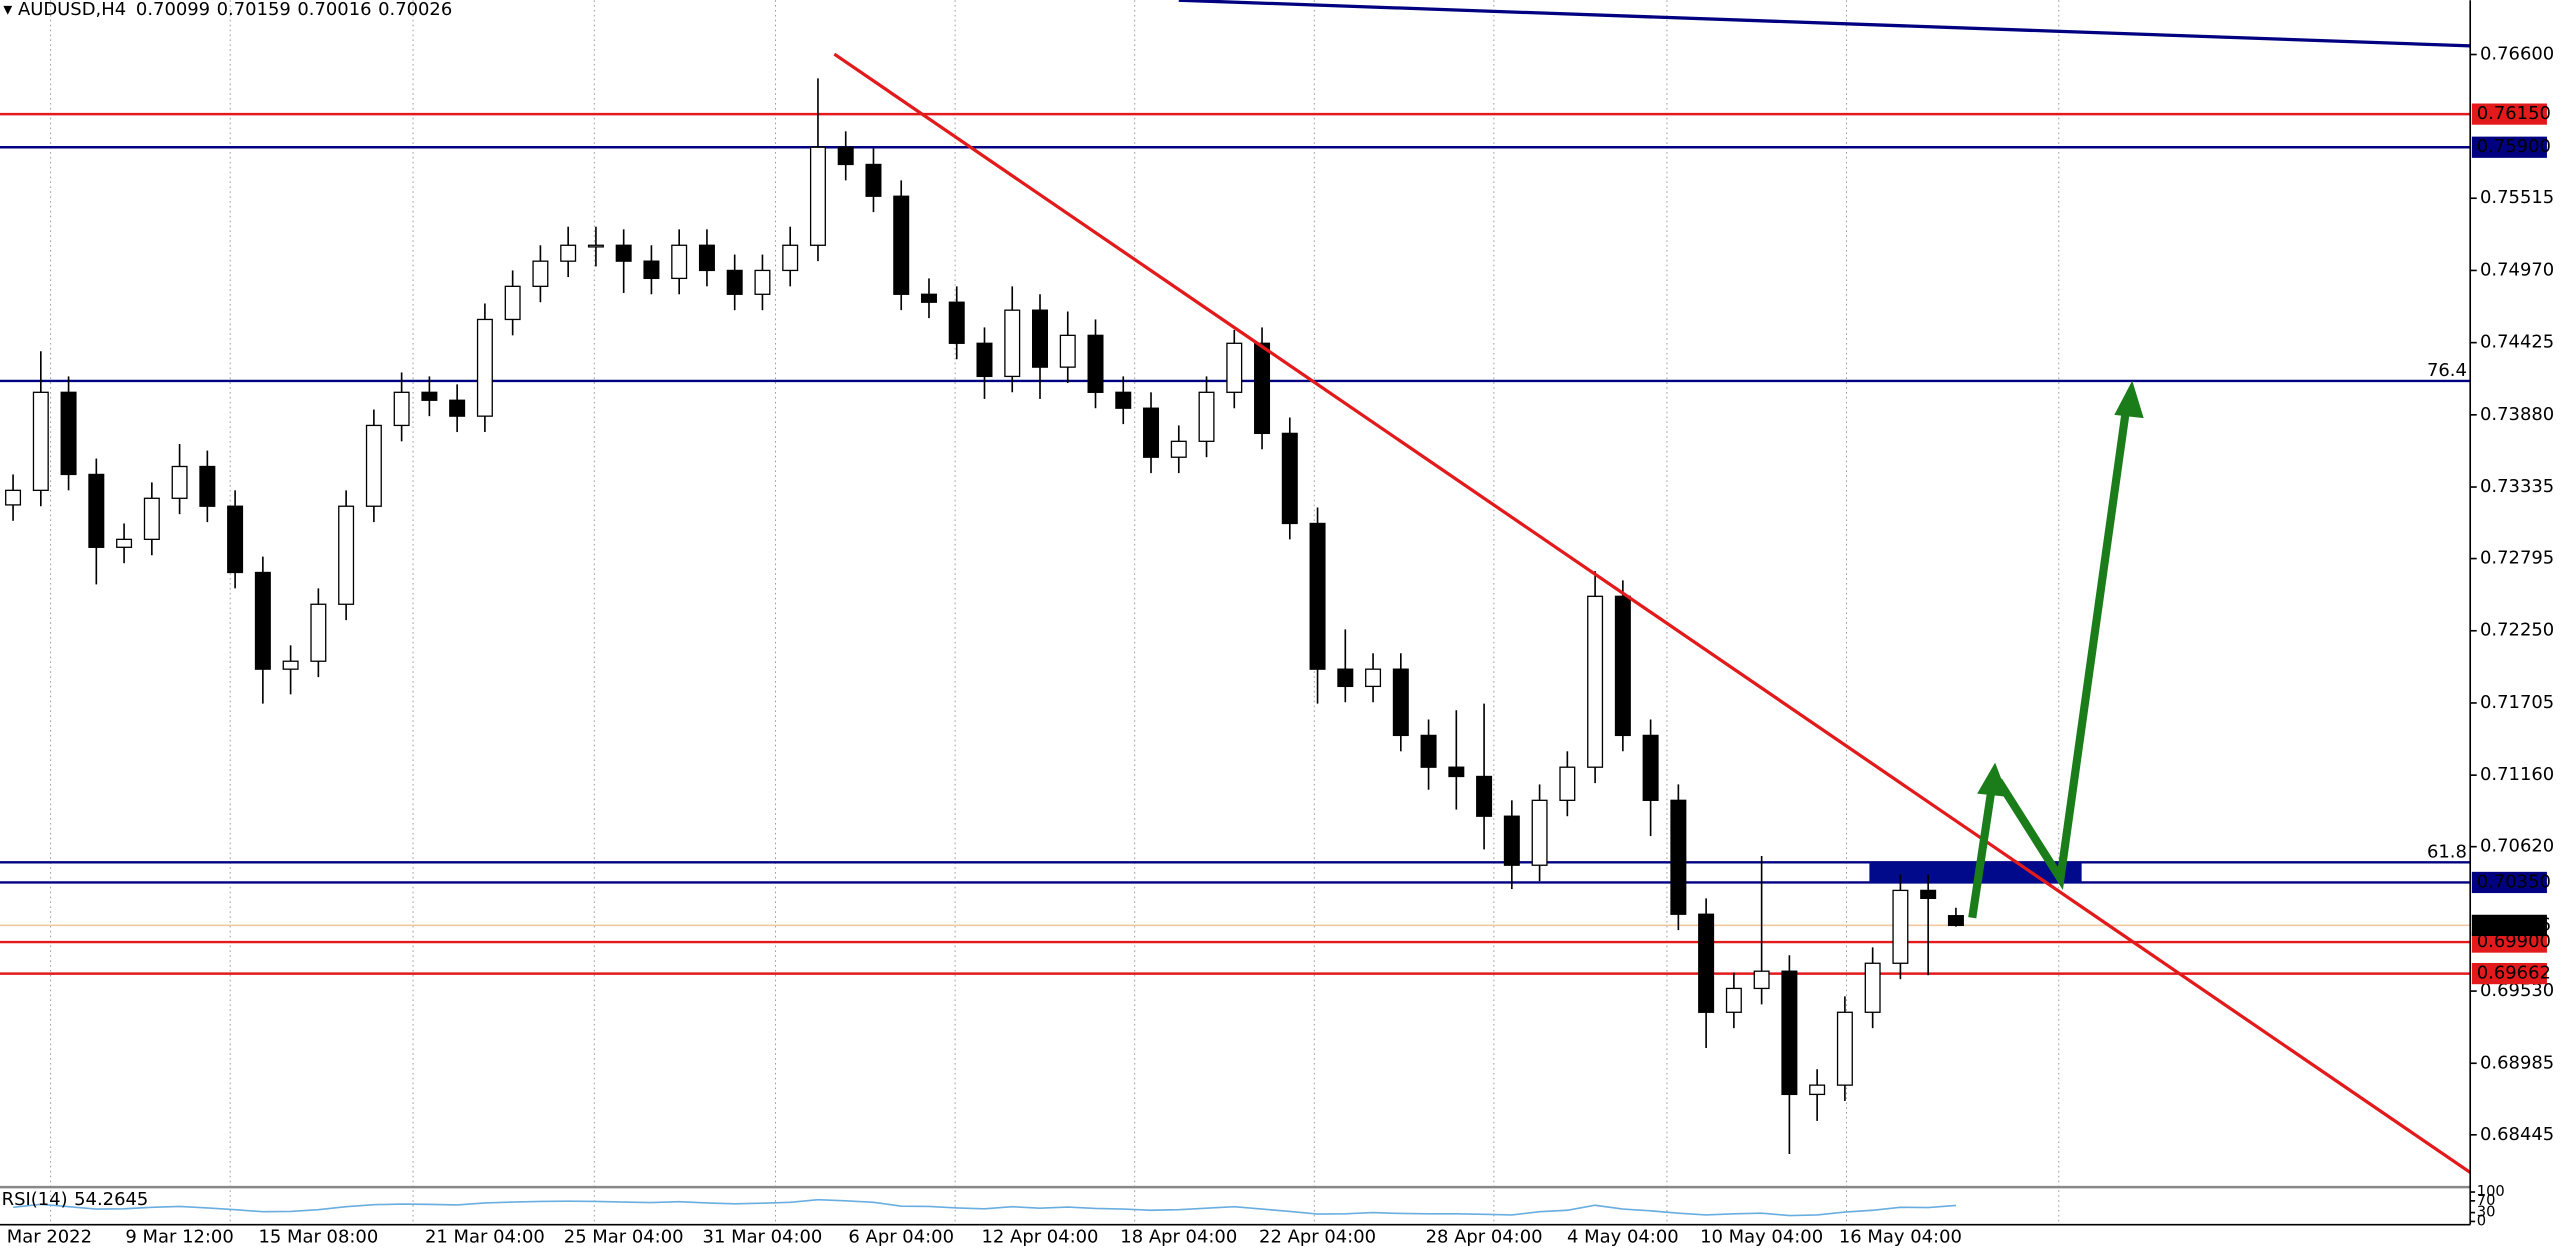  Describe the element at coordinates (2517, 1134) in the screenshot. I see `y-tick-label: 0.68445` at that location.